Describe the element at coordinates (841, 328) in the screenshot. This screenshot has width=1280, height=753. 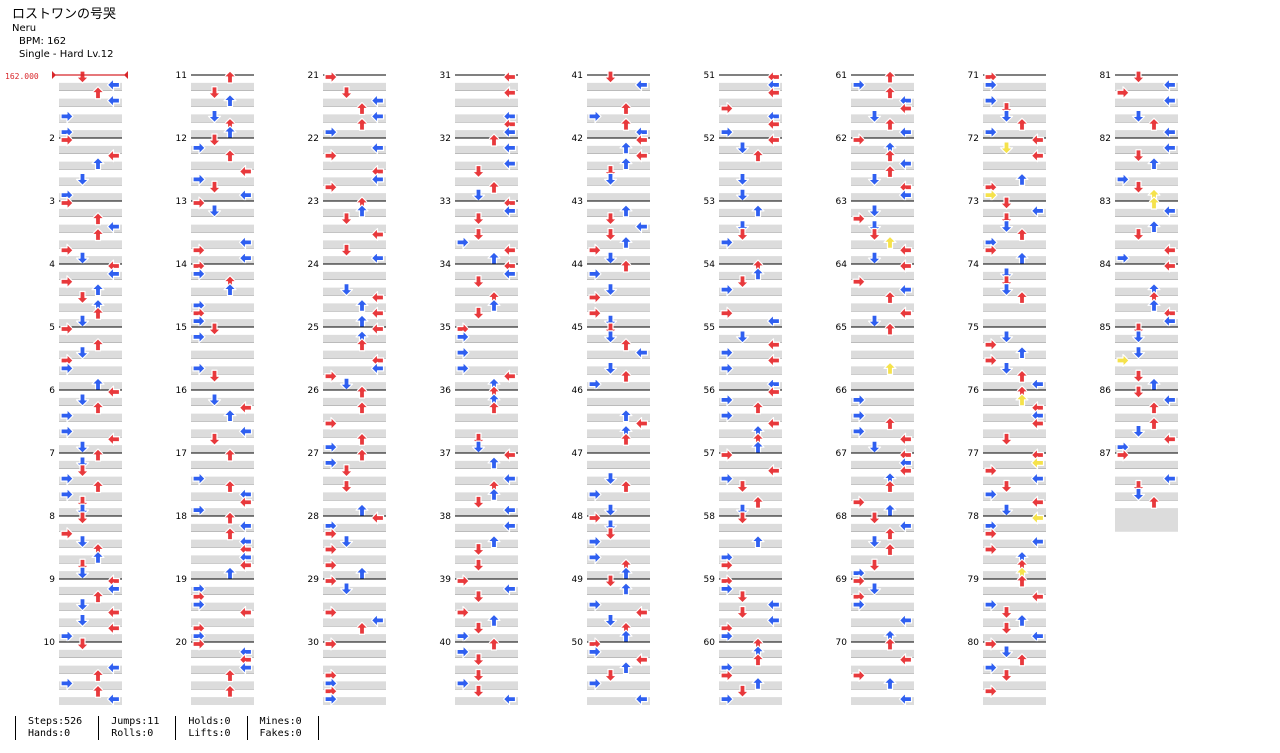
I see `measure-number: 65` at that location.